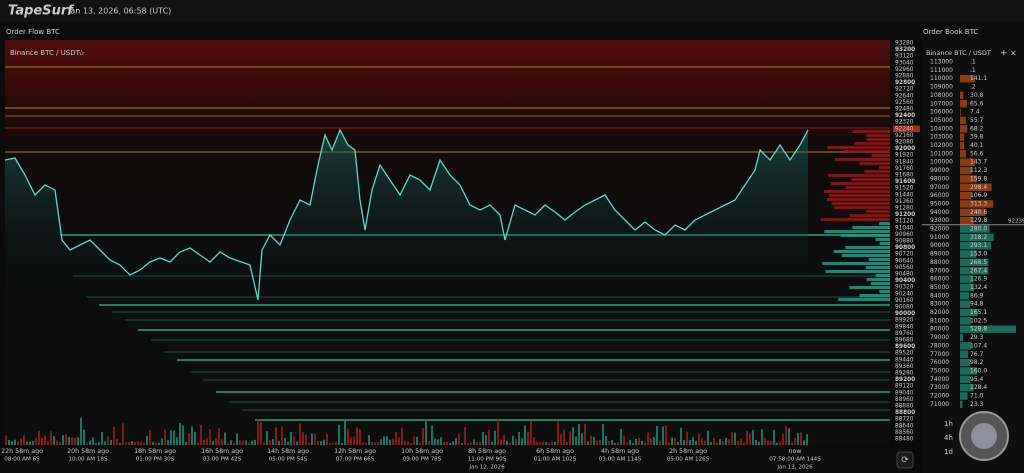  I want to click on price-label: 91360, so click(904, 202).